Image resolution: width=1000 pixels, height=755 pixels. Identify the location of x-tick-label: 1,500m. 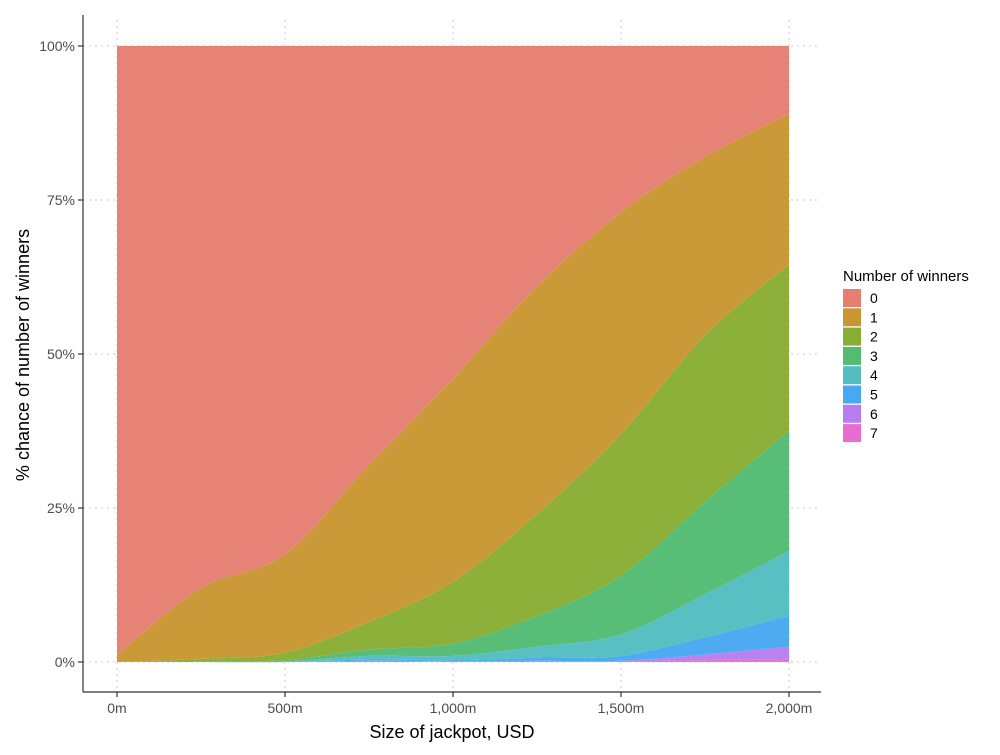
(621, 708).